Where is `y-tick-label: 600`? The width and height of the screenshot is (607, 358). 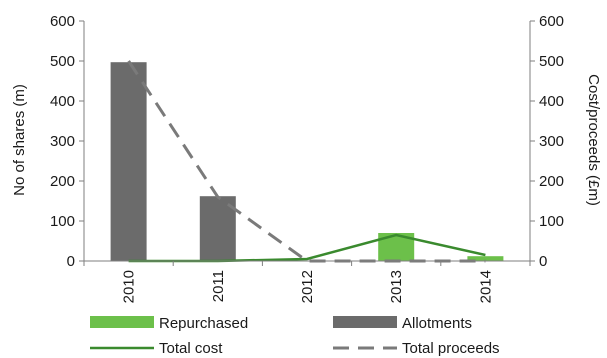 y-tick-label: 600 is located at coordinates (62, 21).